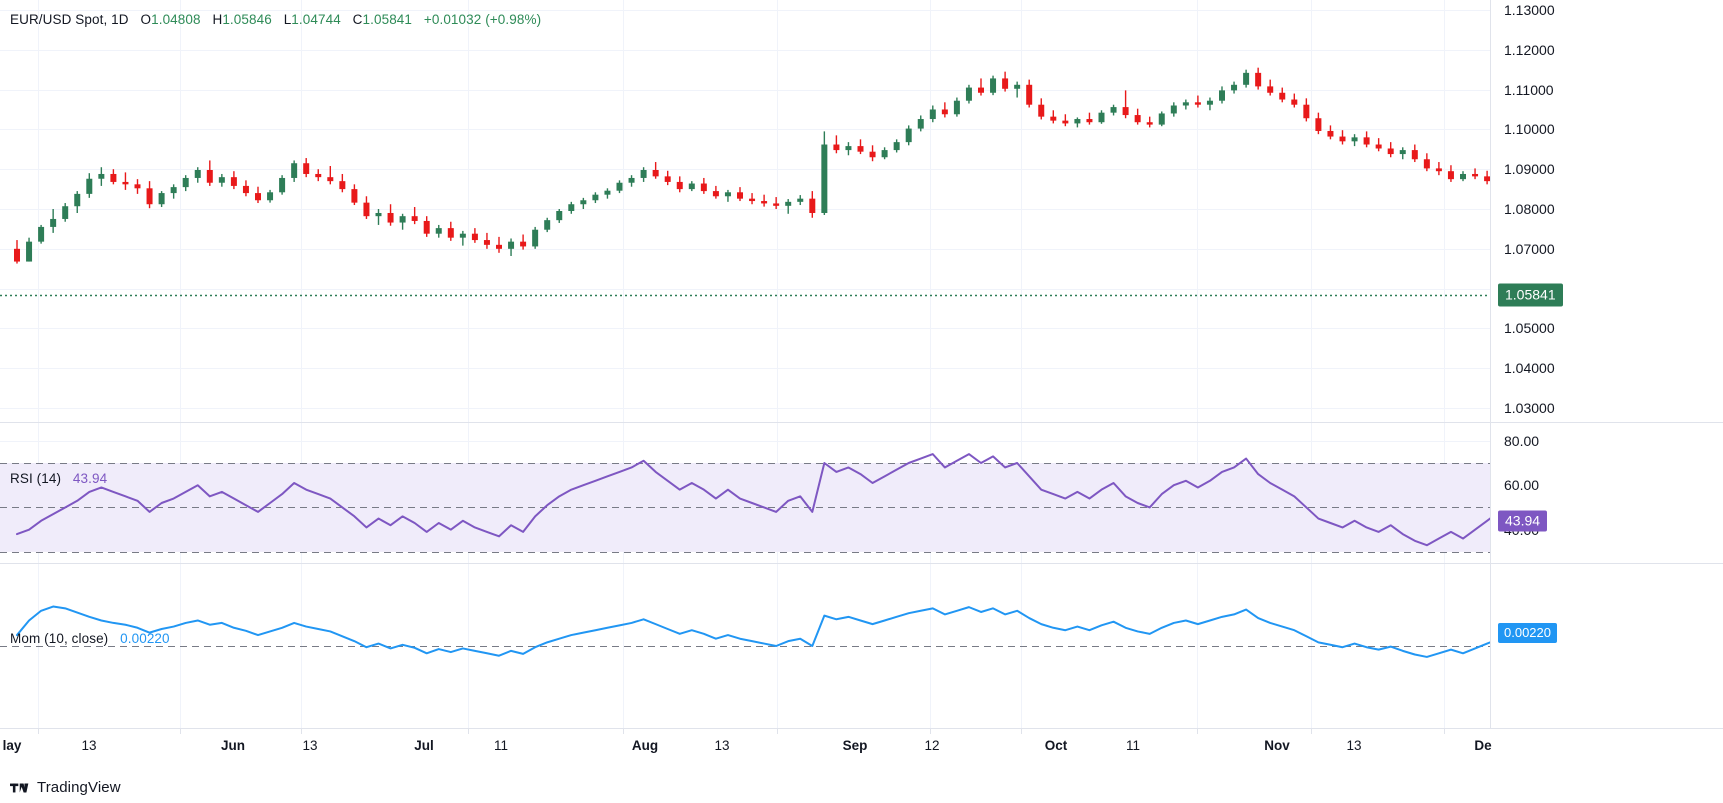 Image resolution: width=1723 pixels, height=803 pixels. I want to click on tradingview-watermark: TradingView, so click(65, 787).